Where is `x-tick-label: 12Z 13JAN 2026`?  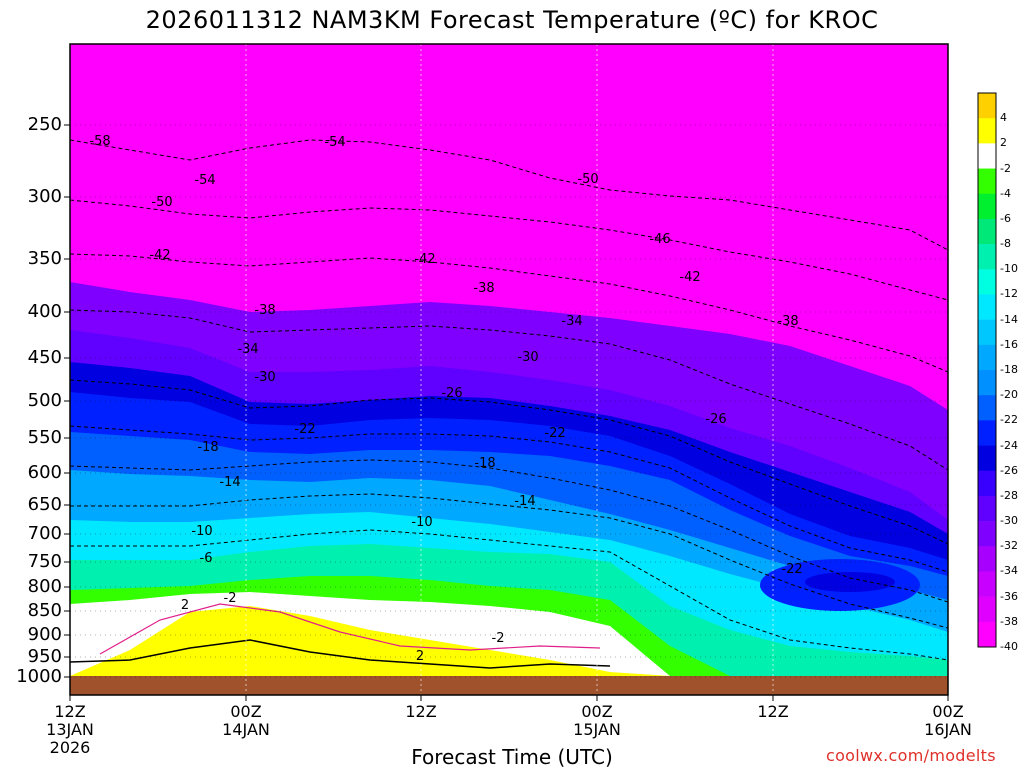 x-tick-label: 12Z 13JAN 2026 is located at coordinates (70, 731).